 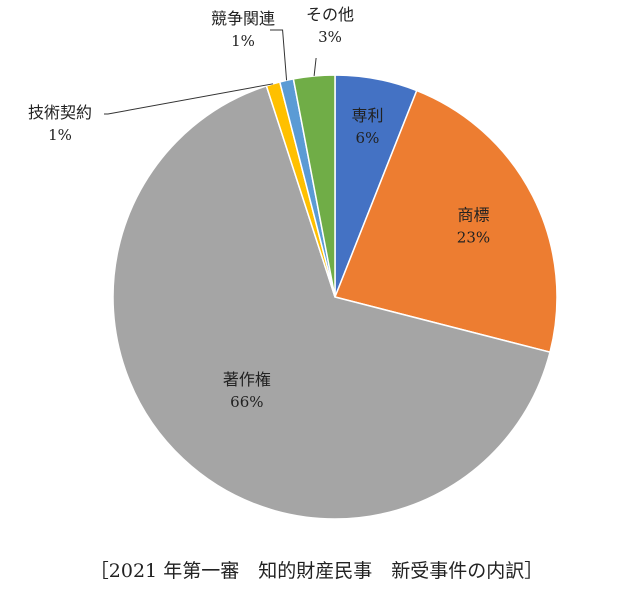 What do you see at coordinates (316, 571) in the screenshot?
I see `chart-caption: ［2021 年第一審 知的財産民事 新受事件の内訳］` at bounding box center [316, 571].